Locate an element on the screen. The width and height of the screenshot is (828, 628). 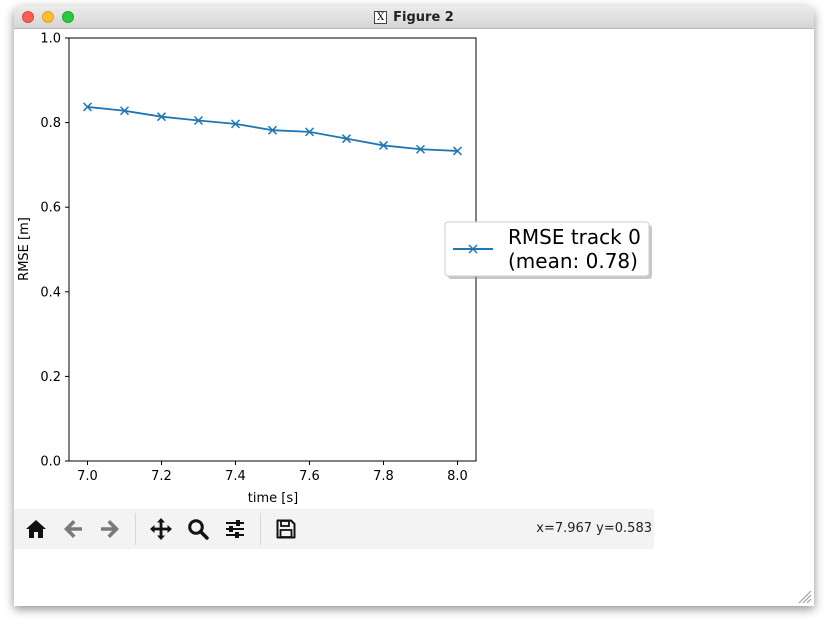
legend-label-line-1: RMSE track 0 is located at coordinates (574, 237).